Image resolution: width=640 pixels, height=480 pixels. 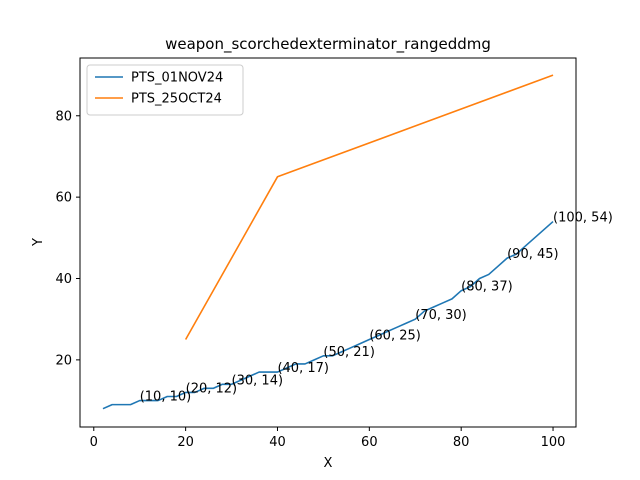 What do you see at coordinates (328, 463) in the screenshot?
I see `x-axis-label: X` at bounding box center [328, 463].